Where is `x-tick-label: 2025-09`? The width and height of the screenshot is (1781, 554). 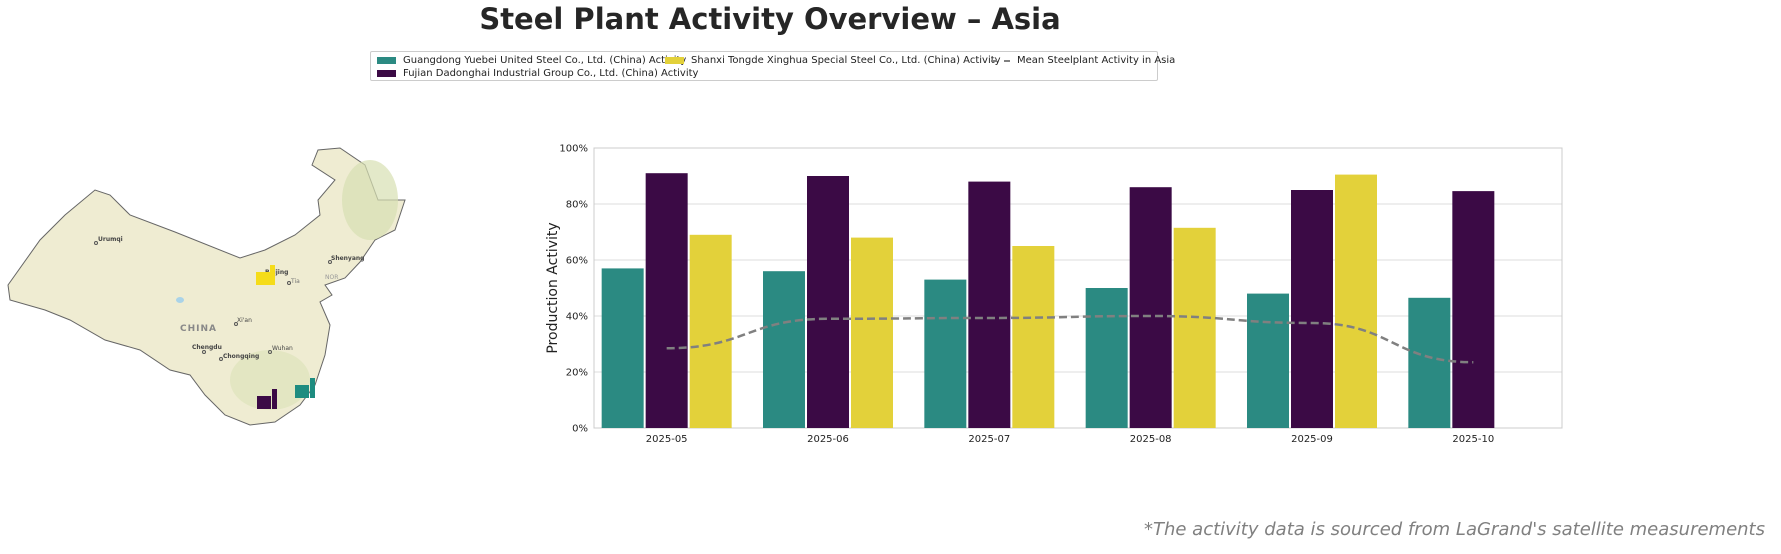
x-tick-label: 2025-09 is located at coordinates (1312, 439).